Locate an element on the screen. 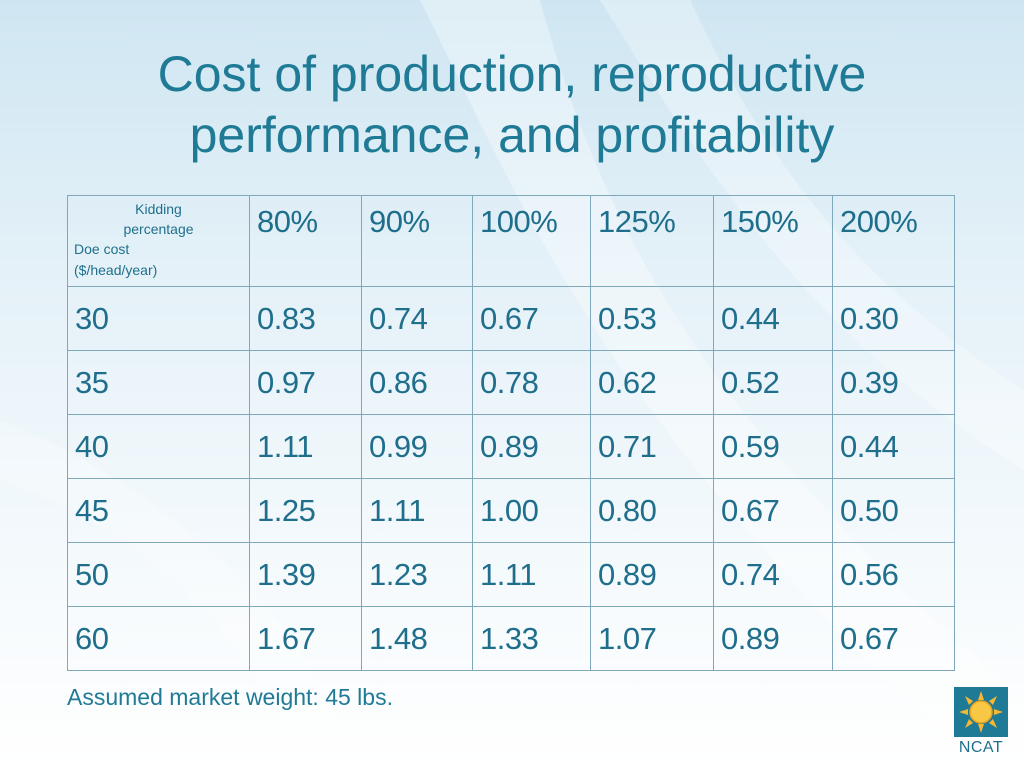 This screenshot has height=768, width=1024. table-row: 35 0.97 0.86 0.78 0.62 0.52 0.39 is located at coordinates (511, 382).